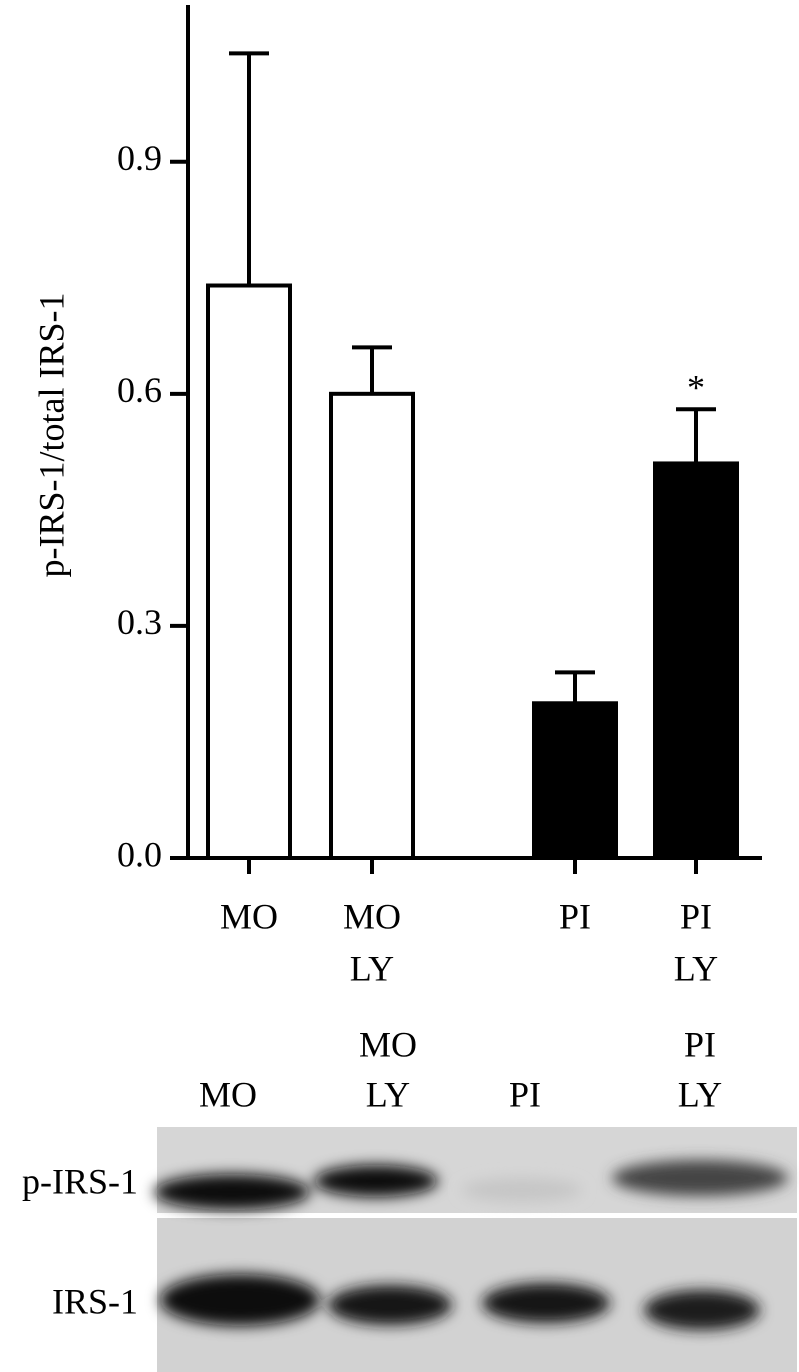  Describe the element at coordinates (139, 158) in the screenshot. I see `y-tick-label: 0.9` at that location.